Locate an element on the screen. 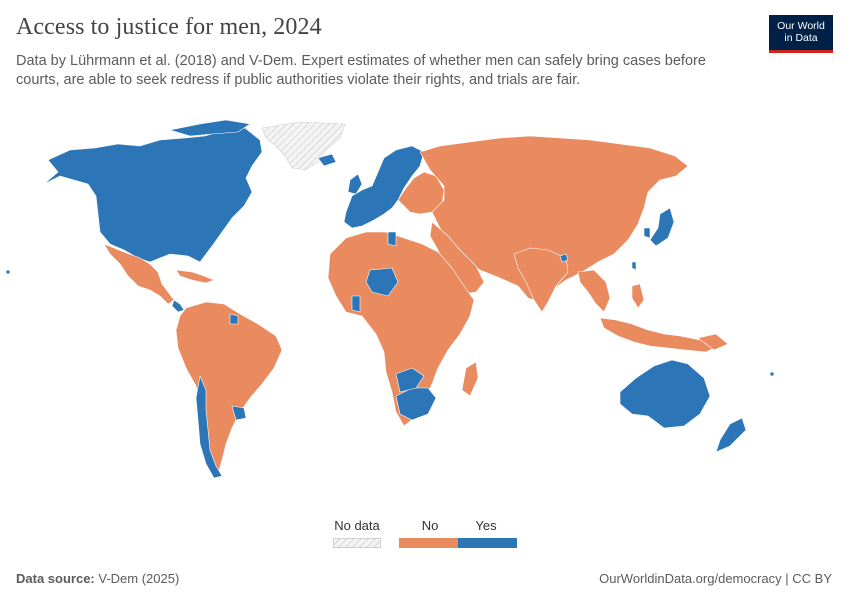 The width and height of the screenshot is (850, 600). legend-no-data-label: No data is located at coordinates (357, 525).